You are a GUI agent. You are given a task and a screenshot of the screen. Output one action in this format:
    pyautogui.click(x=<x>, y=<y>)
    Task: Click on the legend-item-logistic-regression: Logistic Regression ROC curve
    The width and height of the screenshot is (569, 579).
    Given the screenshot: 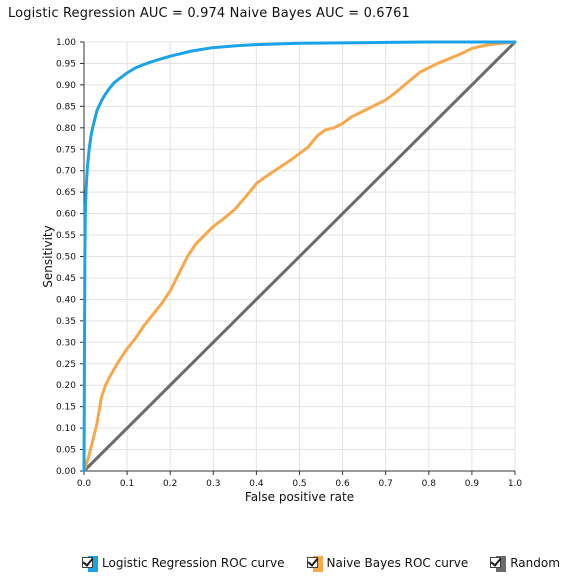 What is the action you would take?
    pyautogui.click(x=183, y=563)
    